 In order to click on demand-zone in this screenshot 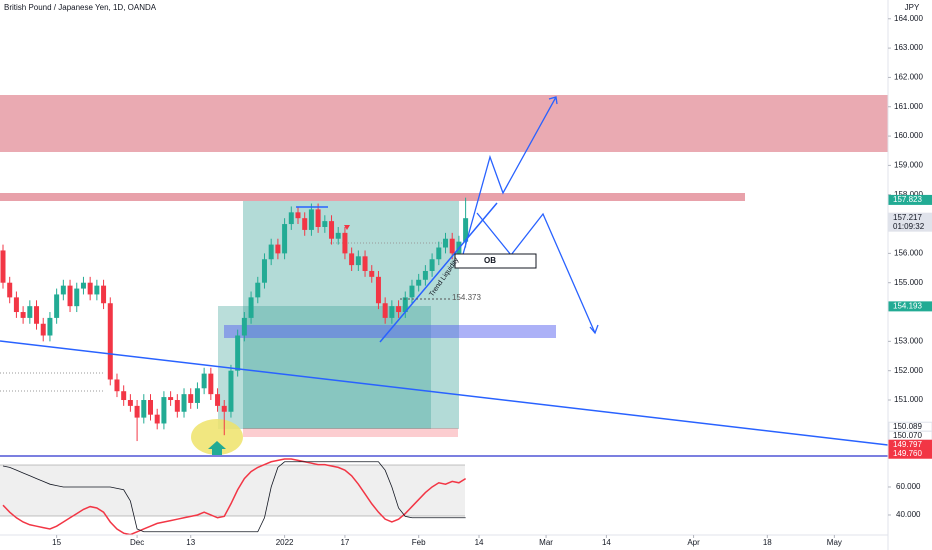, I will do `click(390, 331)`.